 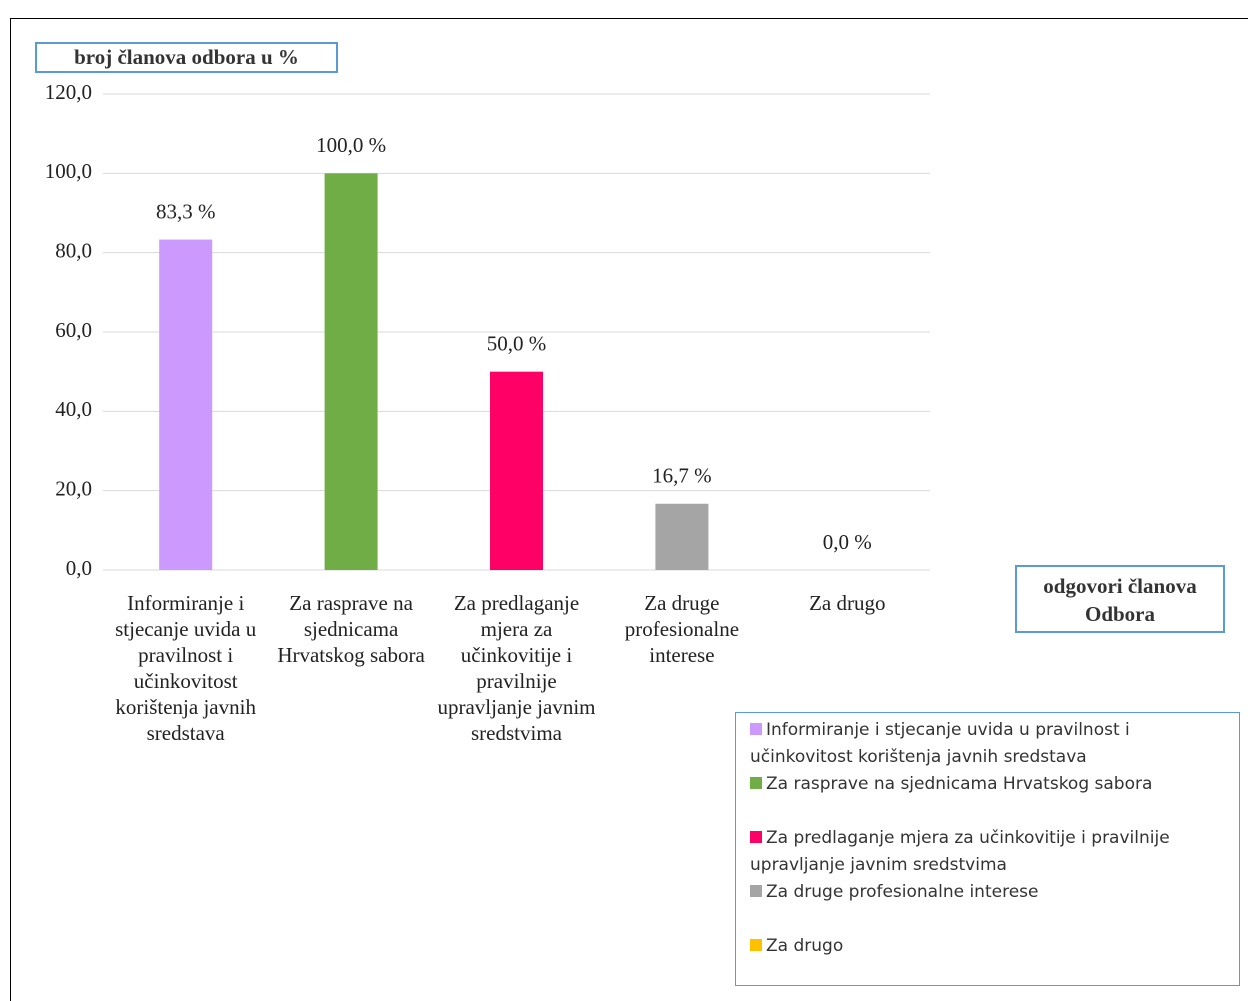 I want to click on legend-item: Za drugo, so click(x=989, y=960).